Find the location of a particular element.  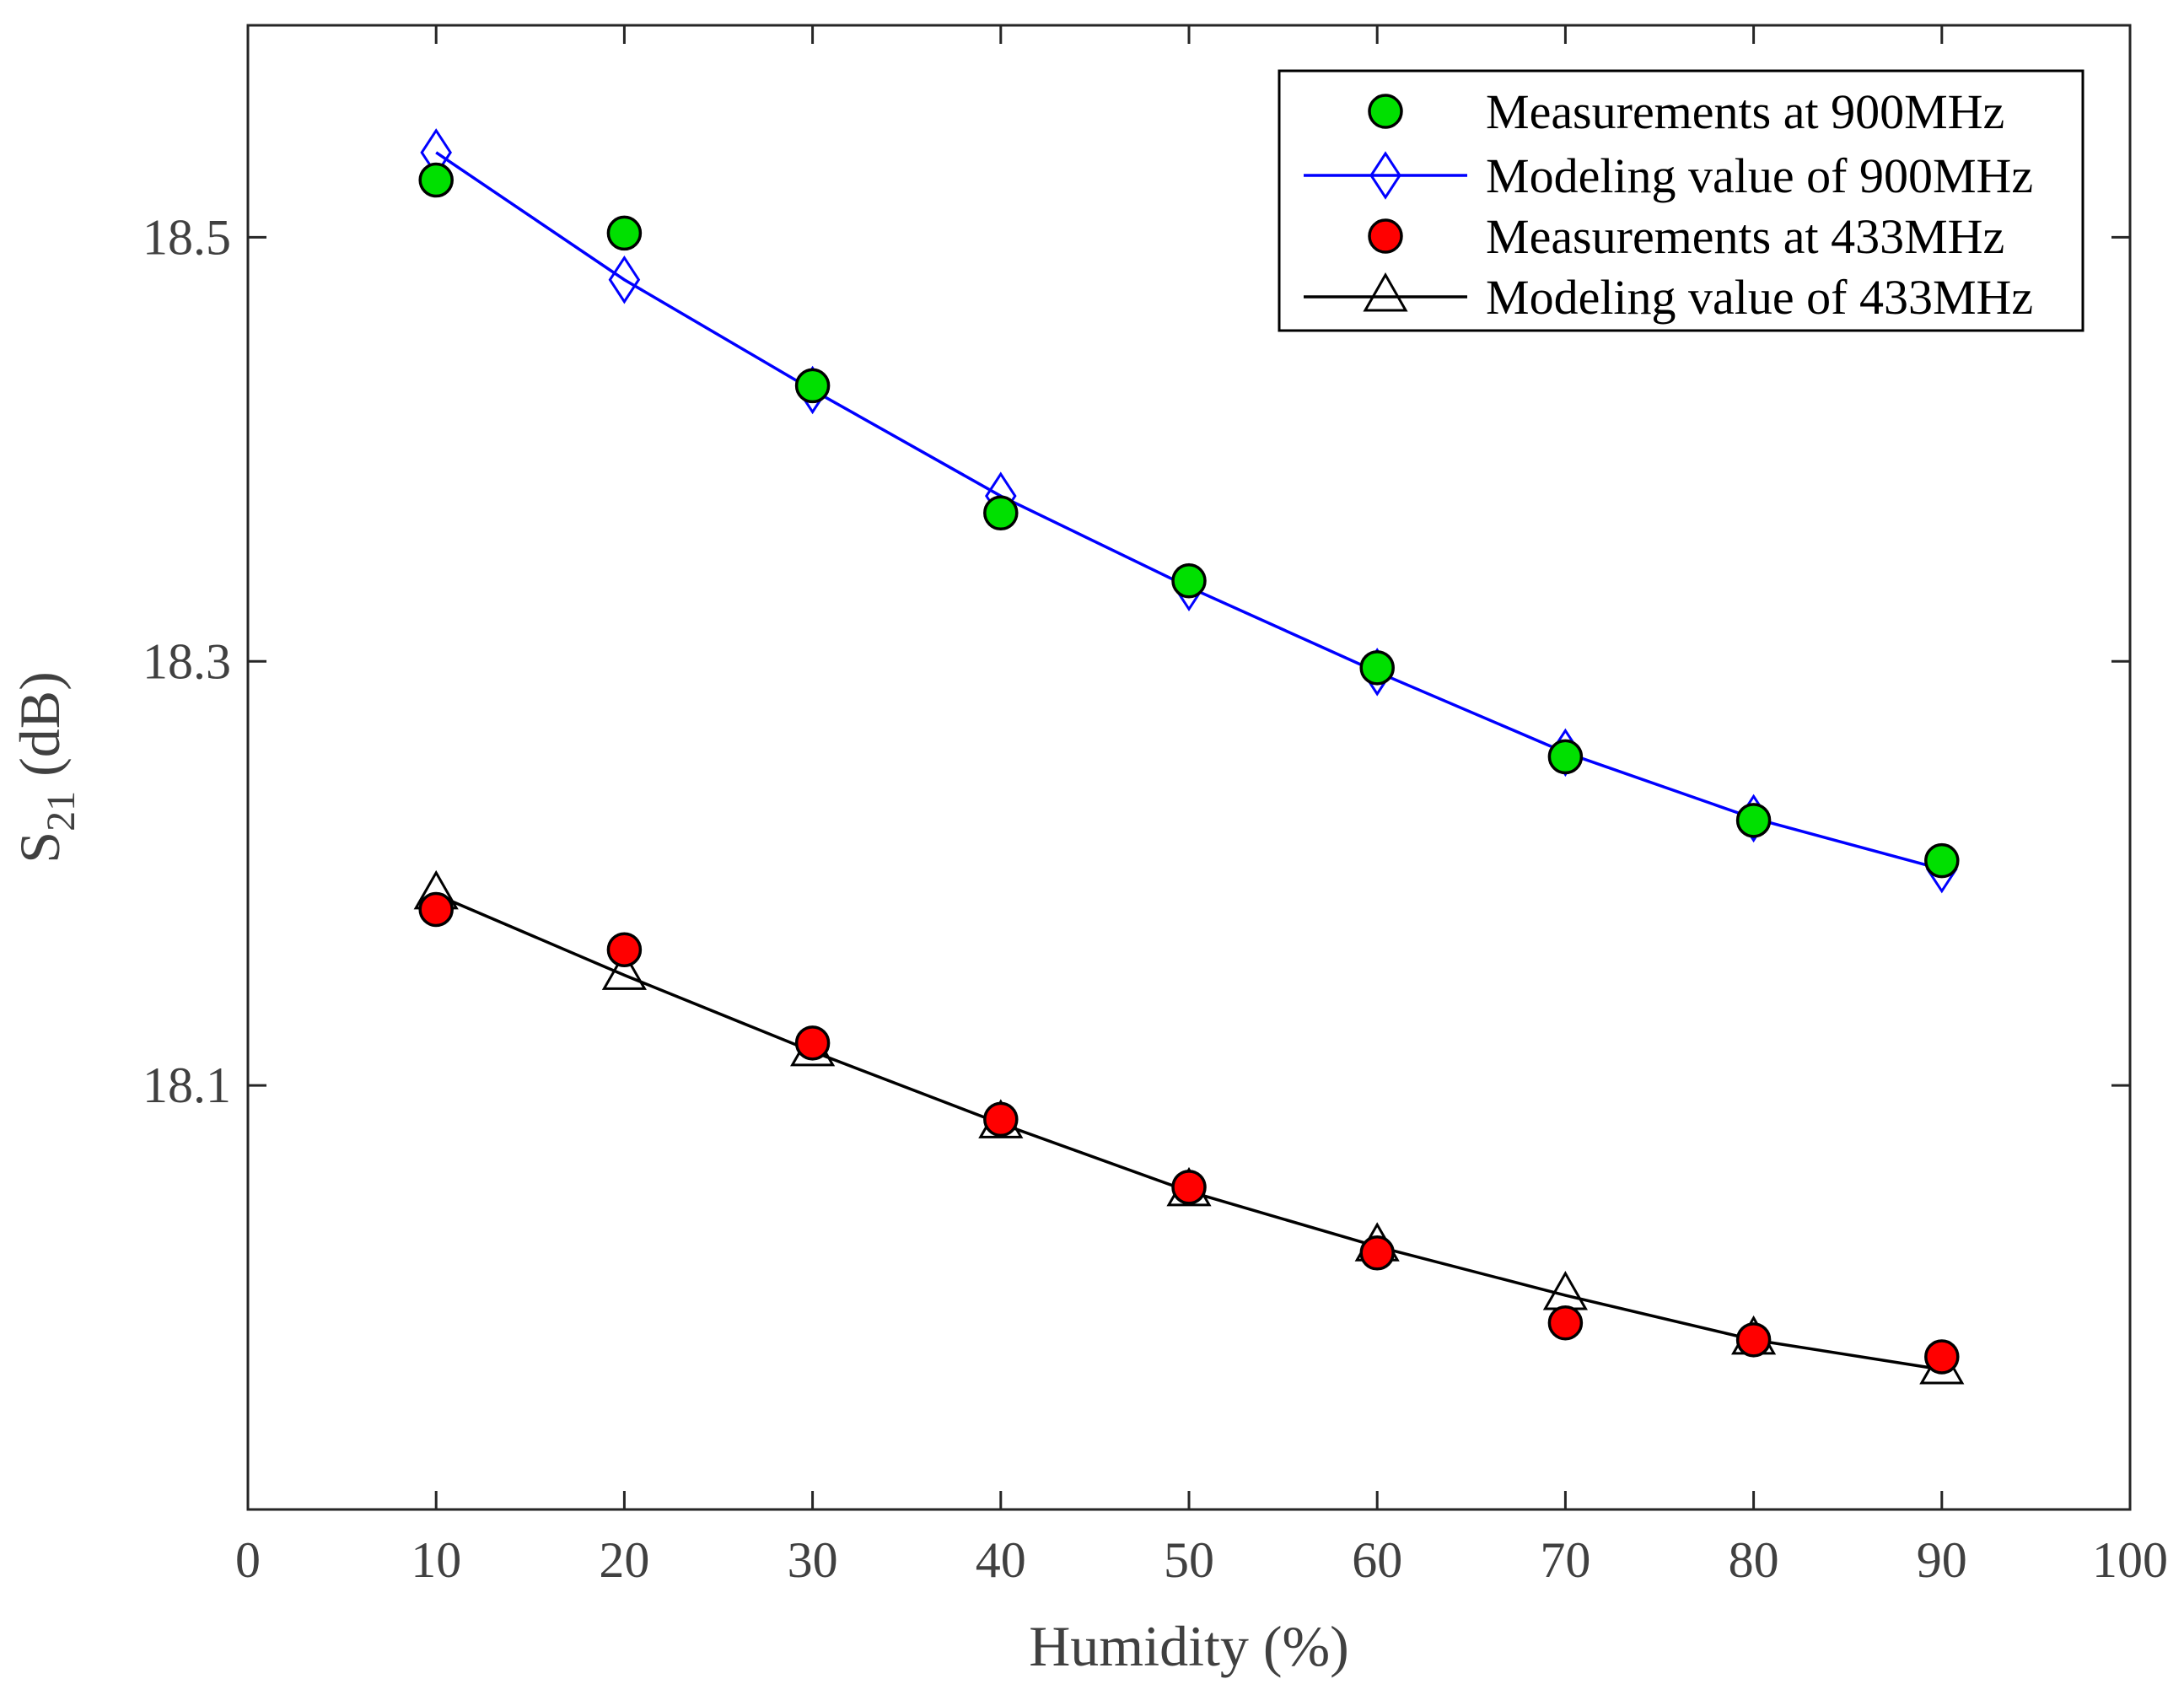

legend-box is located at coordinates (1681, 200).